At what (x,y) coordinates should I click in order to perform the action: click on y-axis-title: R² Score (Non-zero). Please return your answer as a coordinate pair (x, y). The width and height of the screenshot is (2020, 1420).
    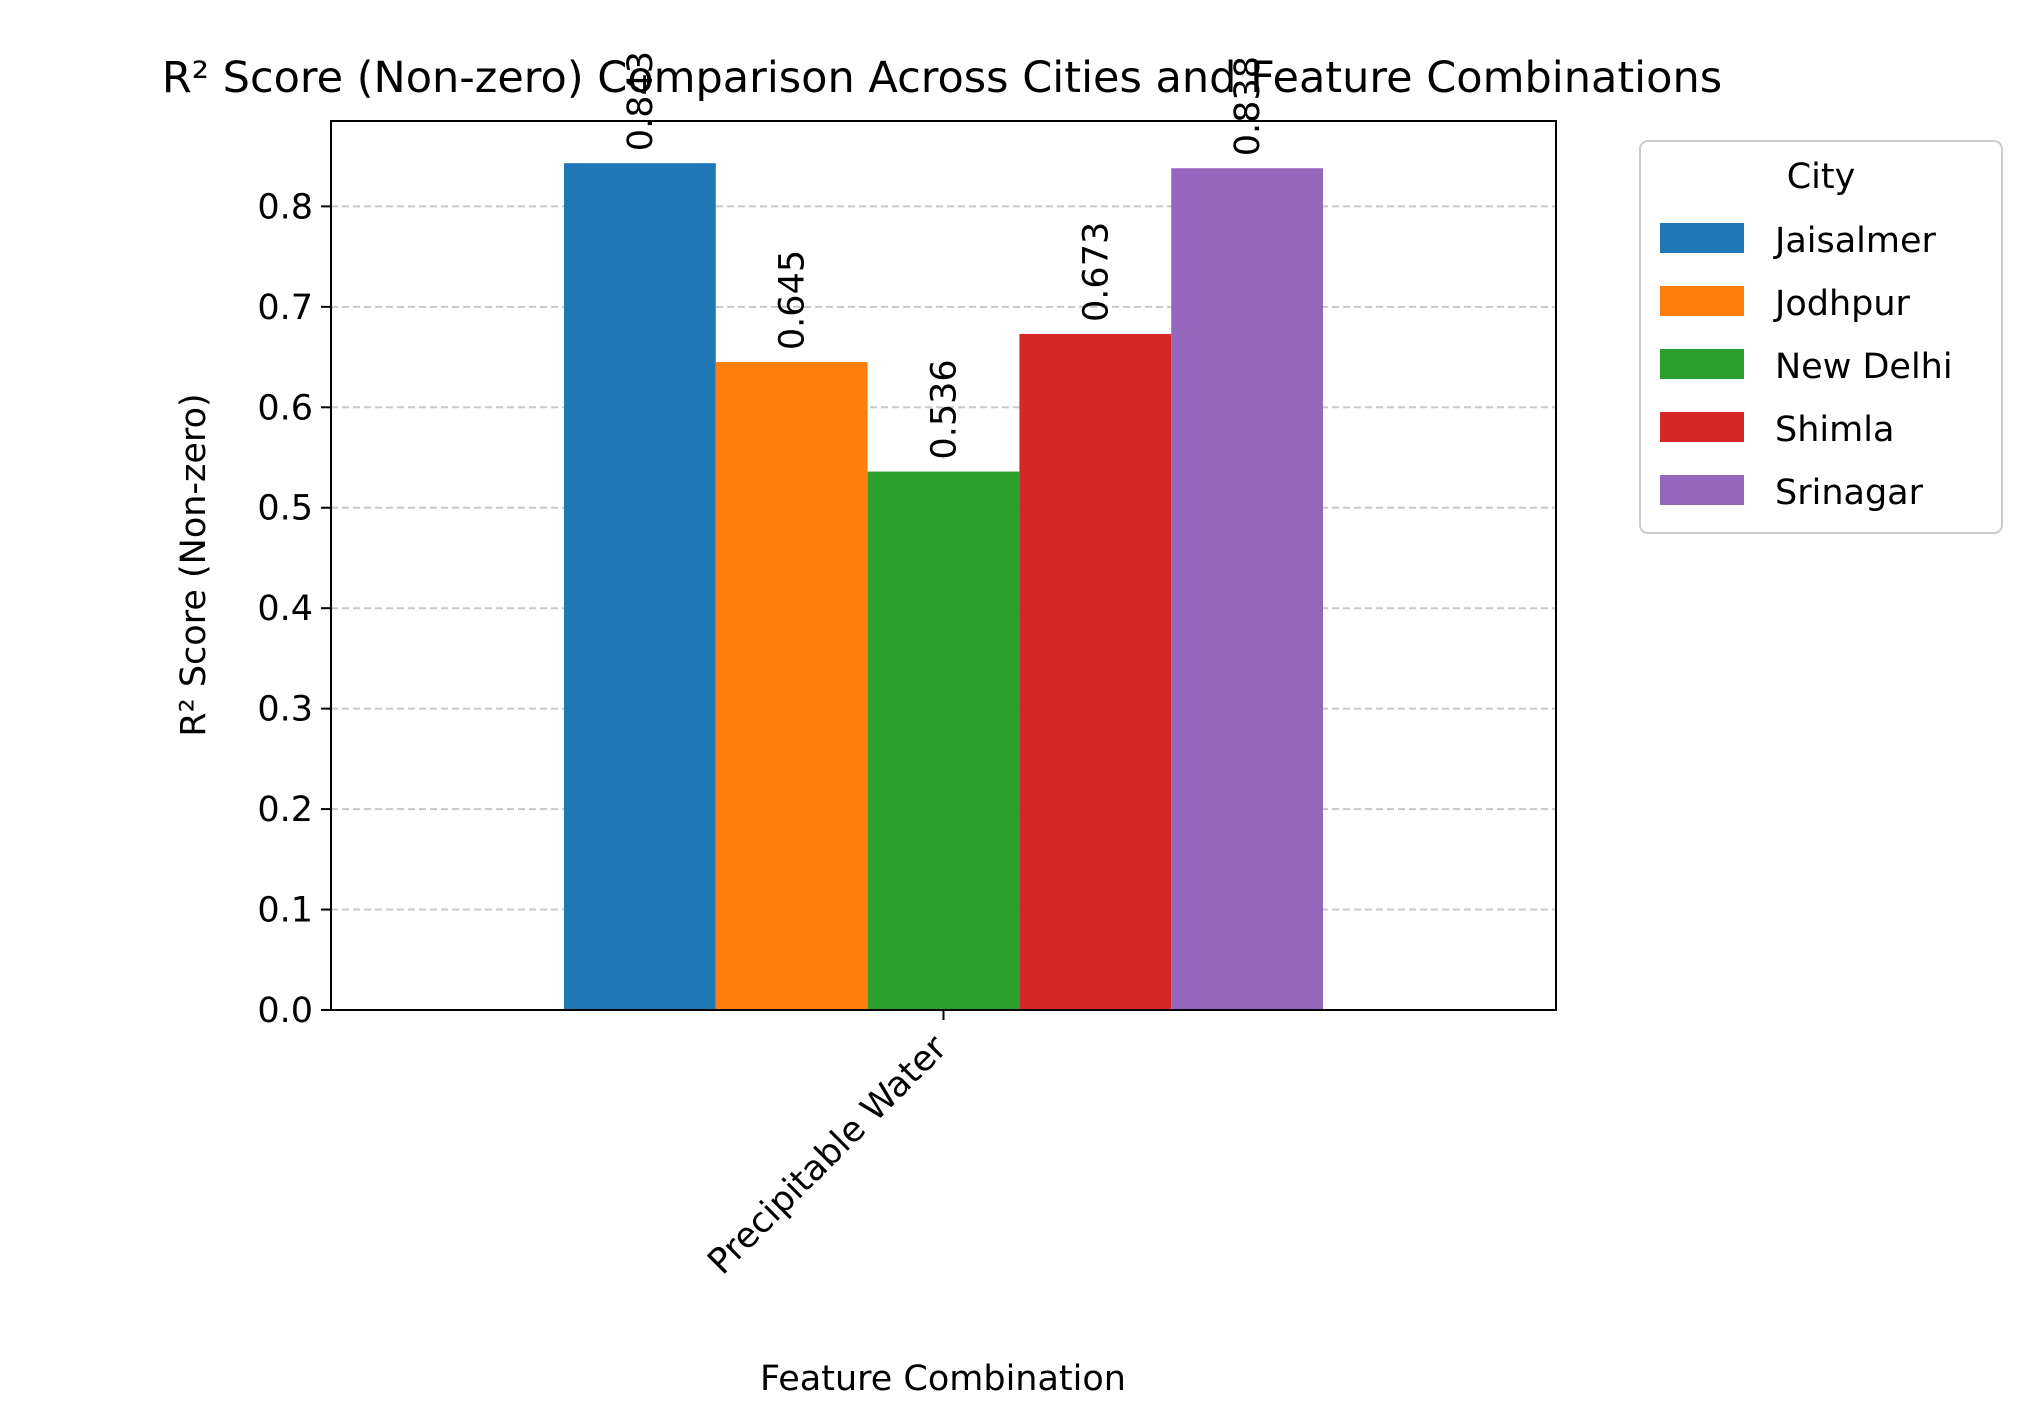
    Looking at the image, I should click on (194, 564).